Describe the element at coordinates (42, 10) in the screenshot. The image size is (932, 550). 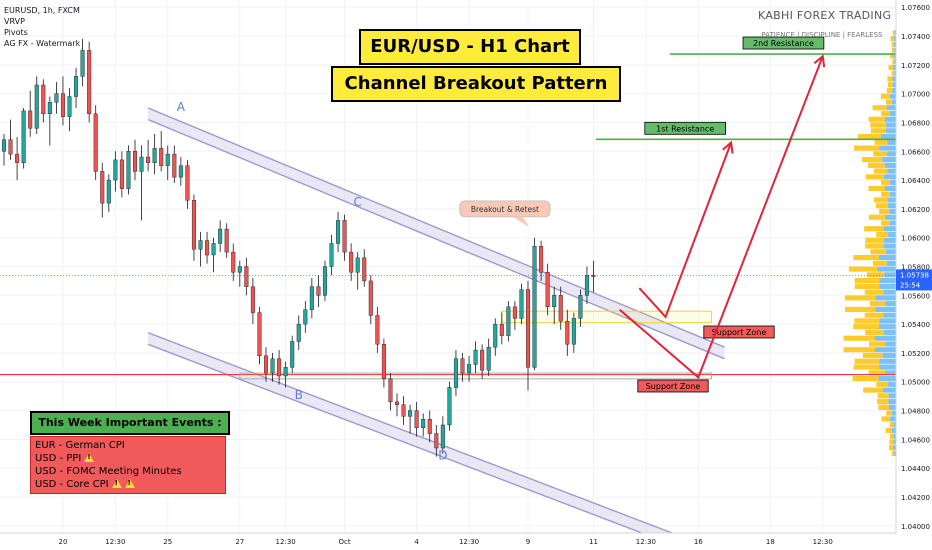
I see `symbol-legend: EURUSD, 1h, FXCM` at that location.